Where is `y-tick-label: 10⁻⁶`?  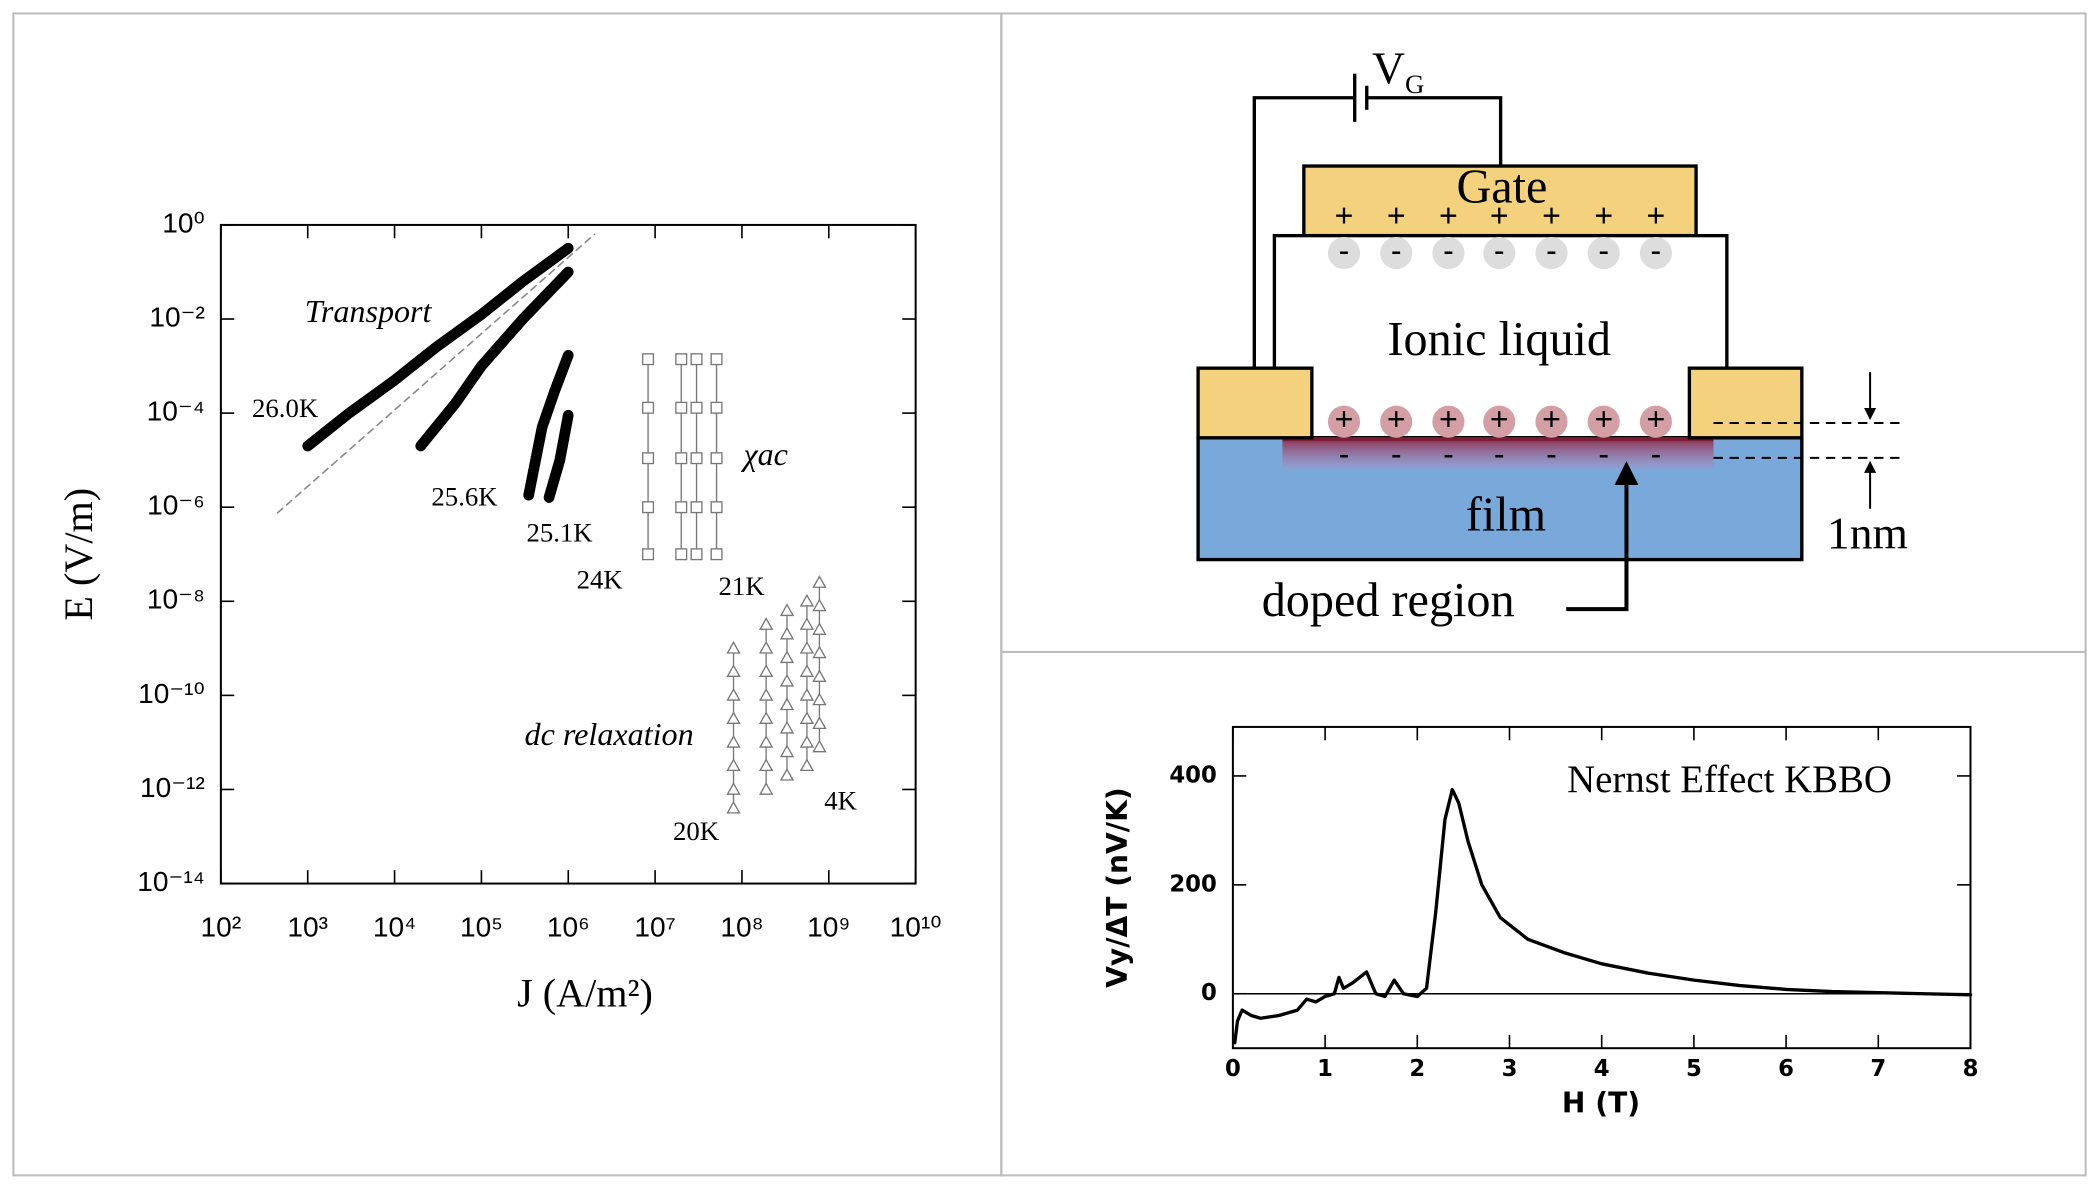
y-tick-label: 10⁻⁶ is located at coordinates (176, 505).